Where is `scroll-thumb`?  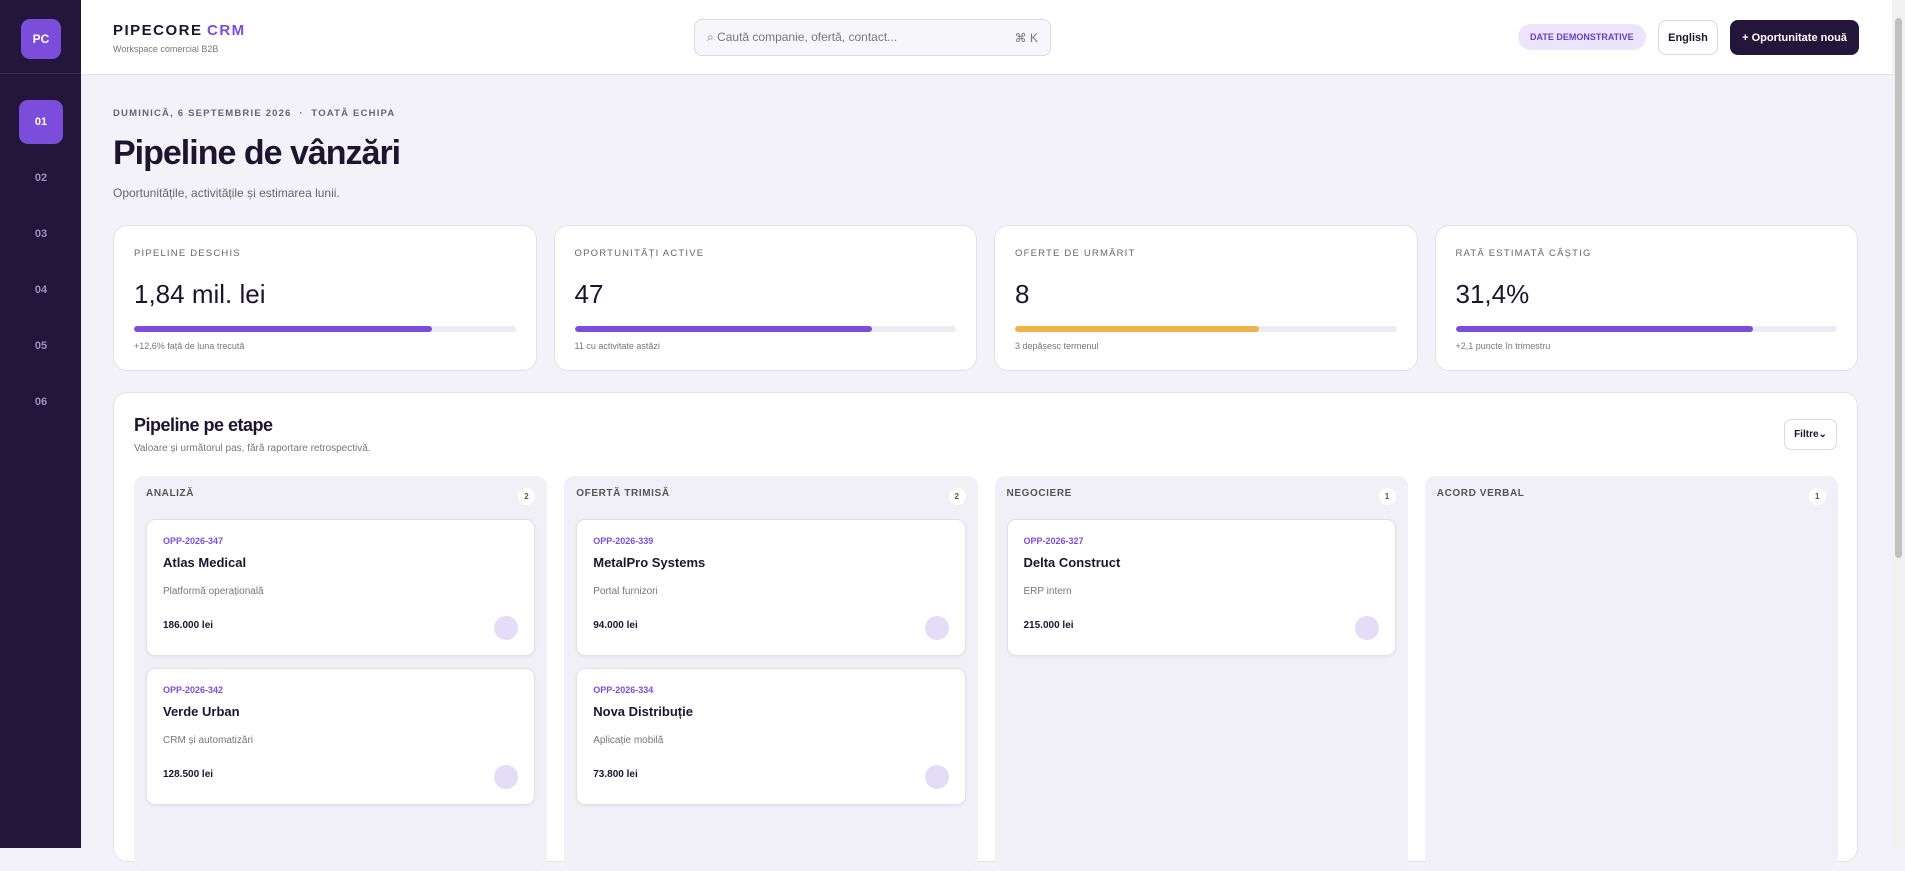
scroll-thumb is located at coordinates (1898, 288).